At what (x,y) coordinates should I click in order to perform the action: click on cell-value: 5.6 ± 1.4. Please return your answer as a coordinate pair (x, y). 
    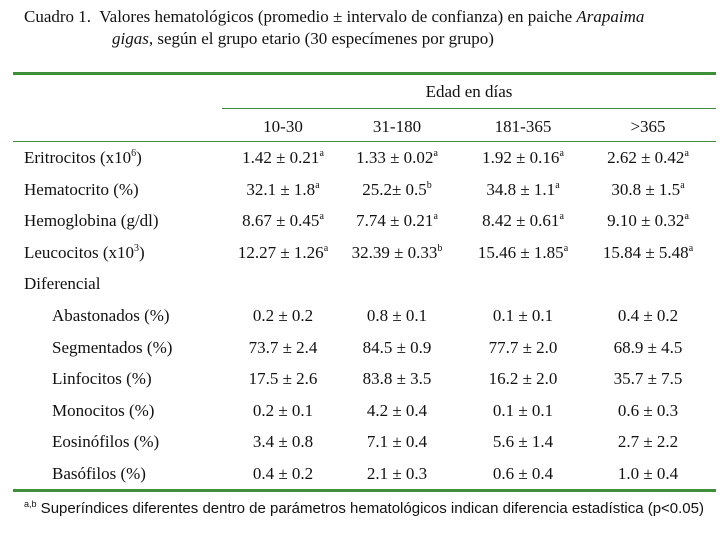
    Looking at the image, I should click on (523, 442).